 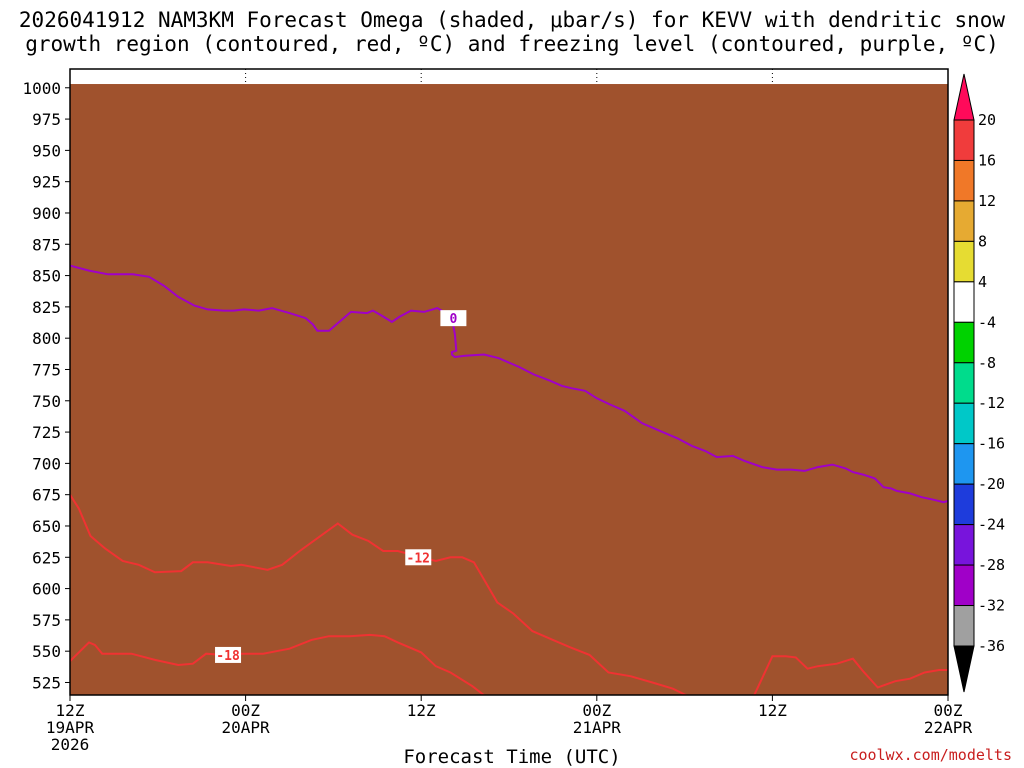 I want to click on x-tick-label-60-2: 22APR, so click(x=948, y=727).